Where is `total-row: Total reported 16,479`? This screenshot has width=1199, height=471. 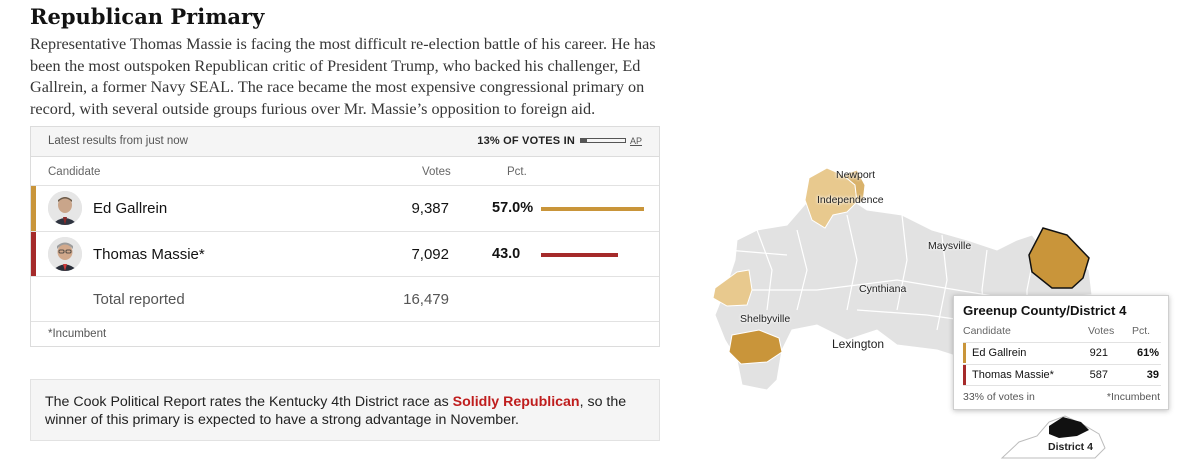 total-row: Total reported 16,479 is located at coordinates (345, 299).